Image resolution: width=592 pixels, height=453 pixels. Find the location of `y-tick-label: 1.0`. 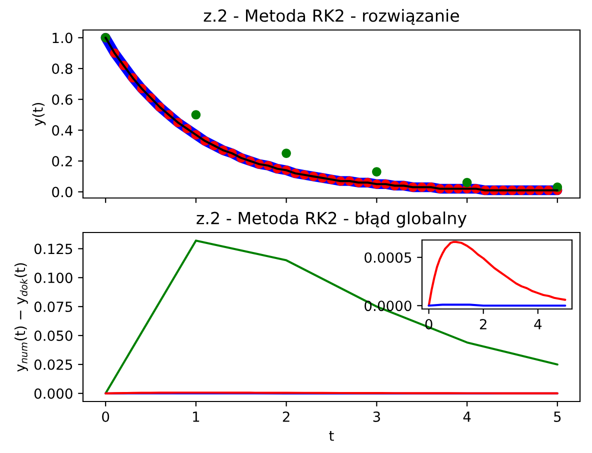

y-tick-label: 1.0 is located at coordinates (62, 38).